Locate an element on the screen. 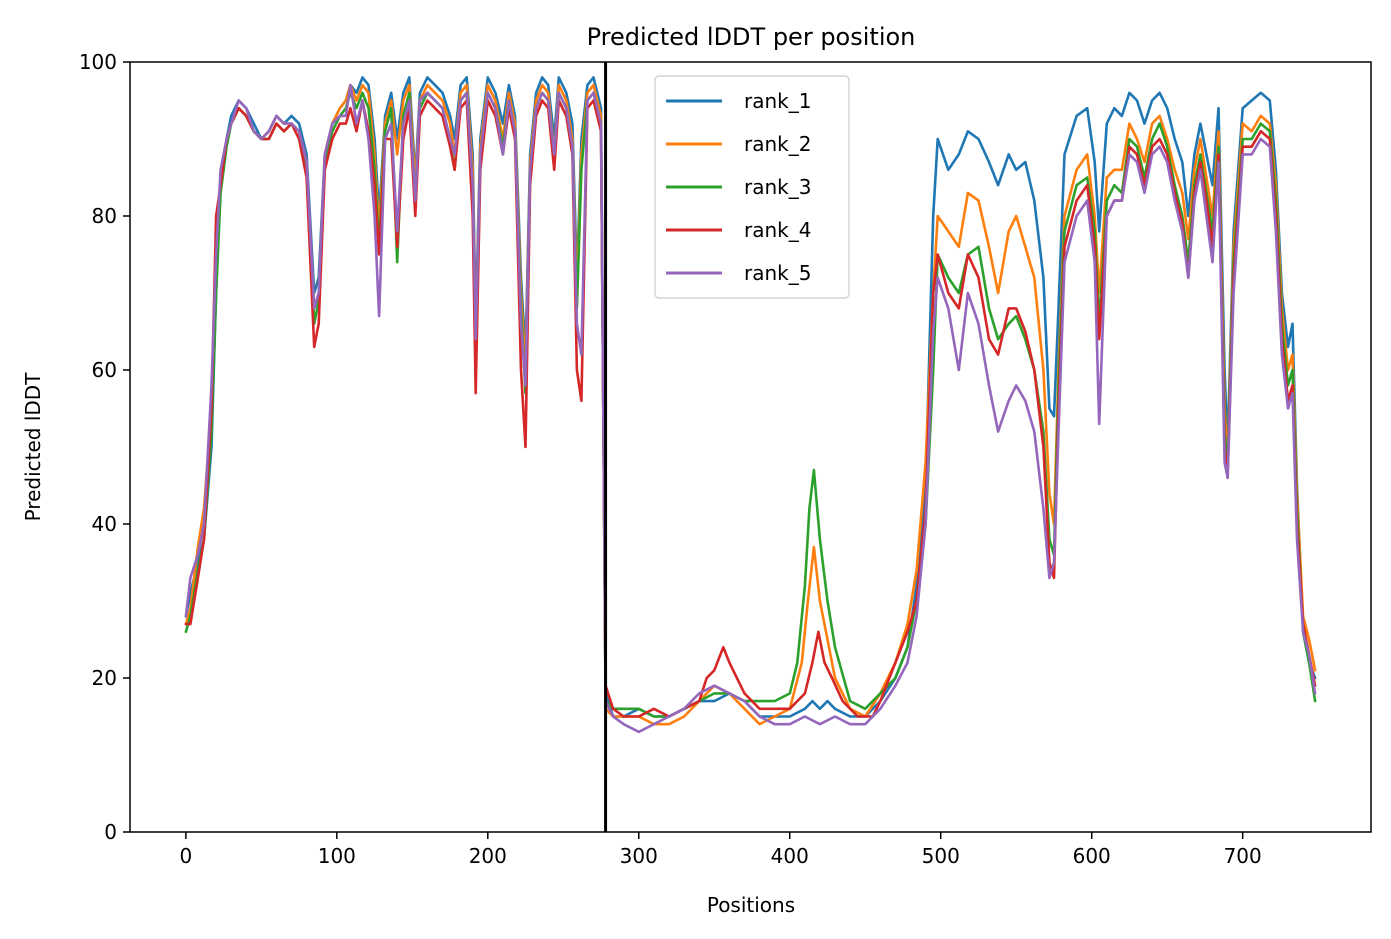 This screenshot has width=1391, height=939. y-tick-label: 0 is located at coordinates (110, 832).